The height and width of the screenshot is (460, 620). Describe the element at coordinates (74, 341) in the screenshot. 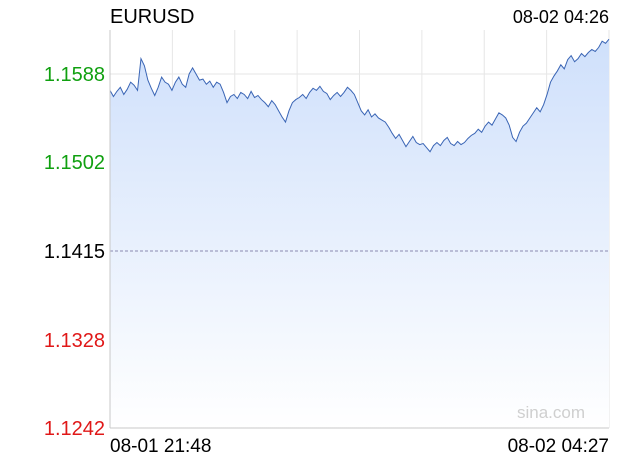

I see `y-tick-label: 1.1328` at that location.